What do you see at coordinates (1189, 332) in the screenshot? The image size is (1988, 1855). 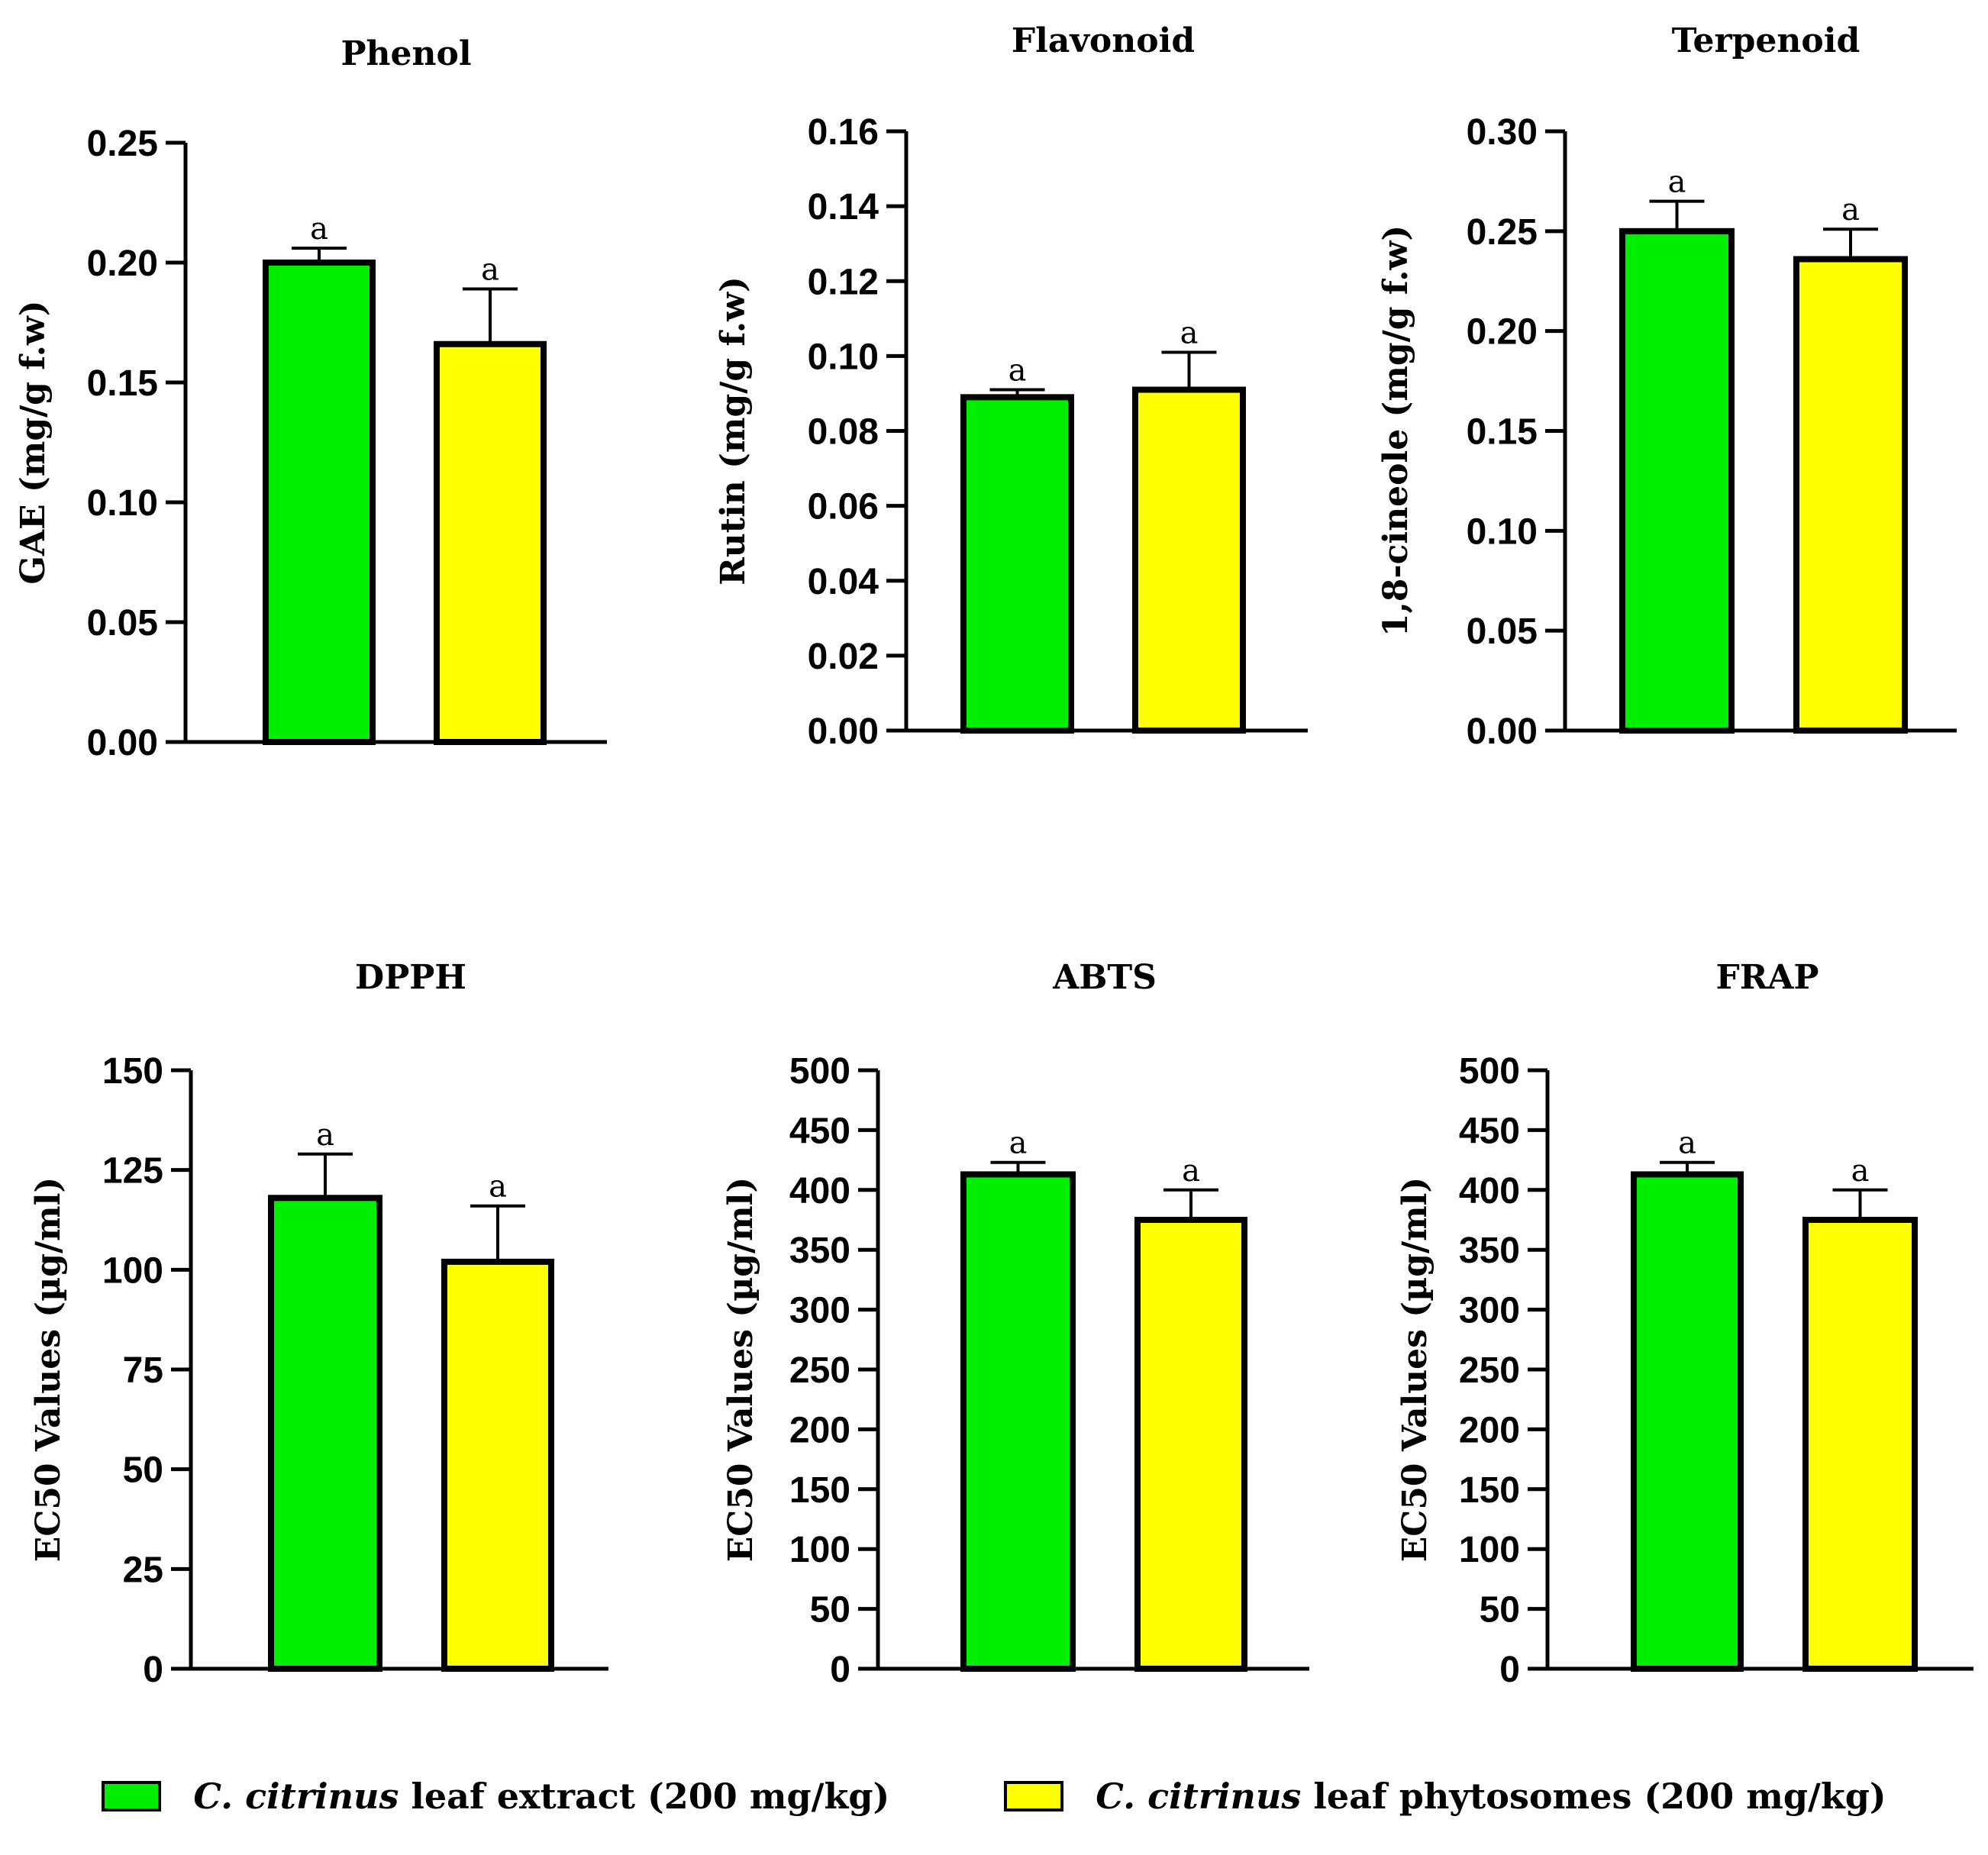 I see `significance-letter-flavonoid-phytosomes: a` at bounding box center [1189, 332].